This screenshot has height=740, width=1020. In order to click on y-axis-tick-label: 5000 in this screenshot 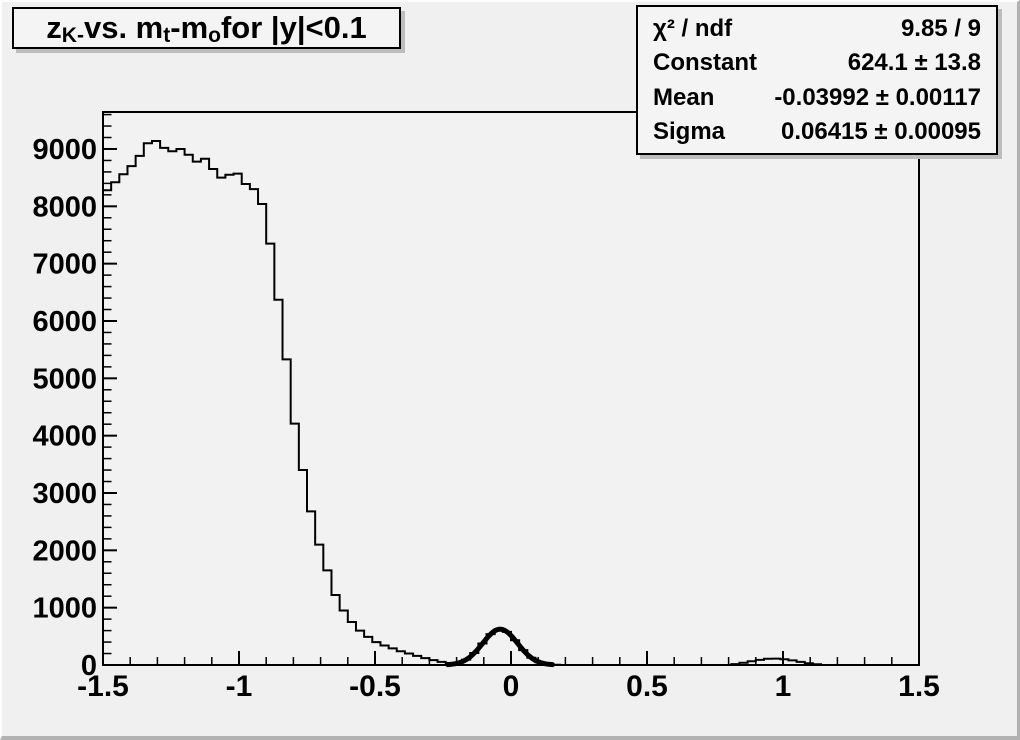, I will do `click(64, 379)`.